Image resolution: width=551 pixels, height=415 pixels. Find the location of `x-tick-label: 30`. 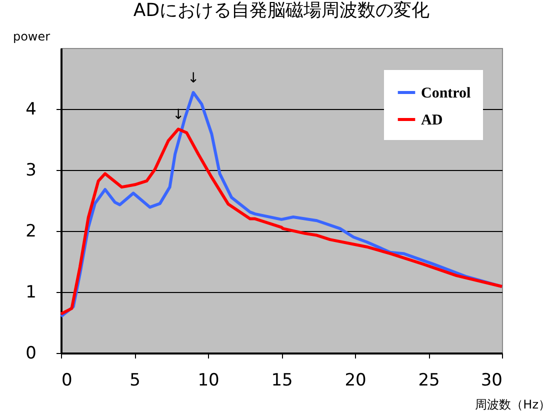

x-tick-label: 30 is located at coordinates (491, 380).